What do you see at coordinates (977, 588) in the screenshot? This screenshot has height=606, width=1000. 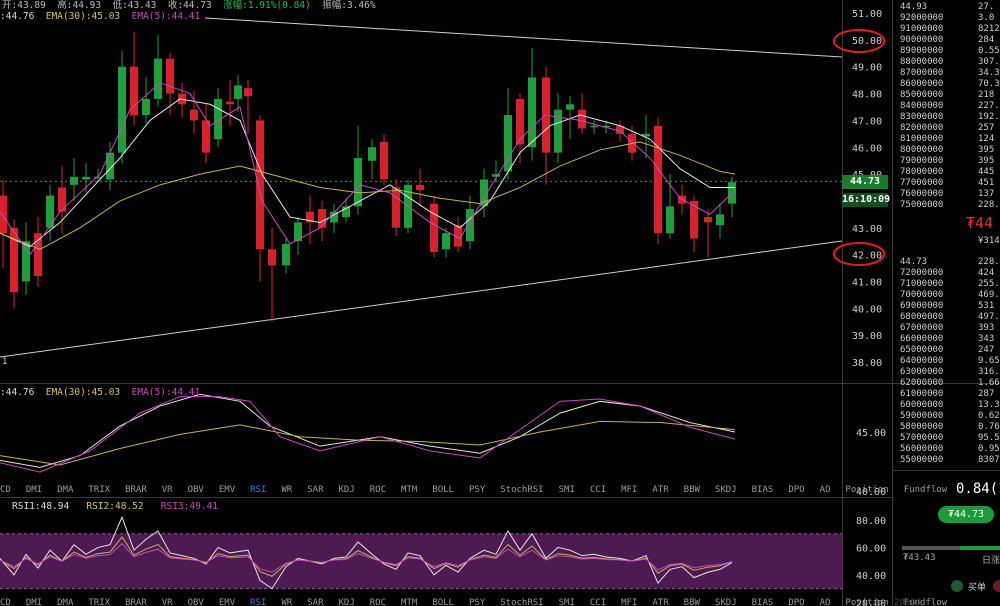 I see `buy-label: 买单` at bounding box center [977, 588].